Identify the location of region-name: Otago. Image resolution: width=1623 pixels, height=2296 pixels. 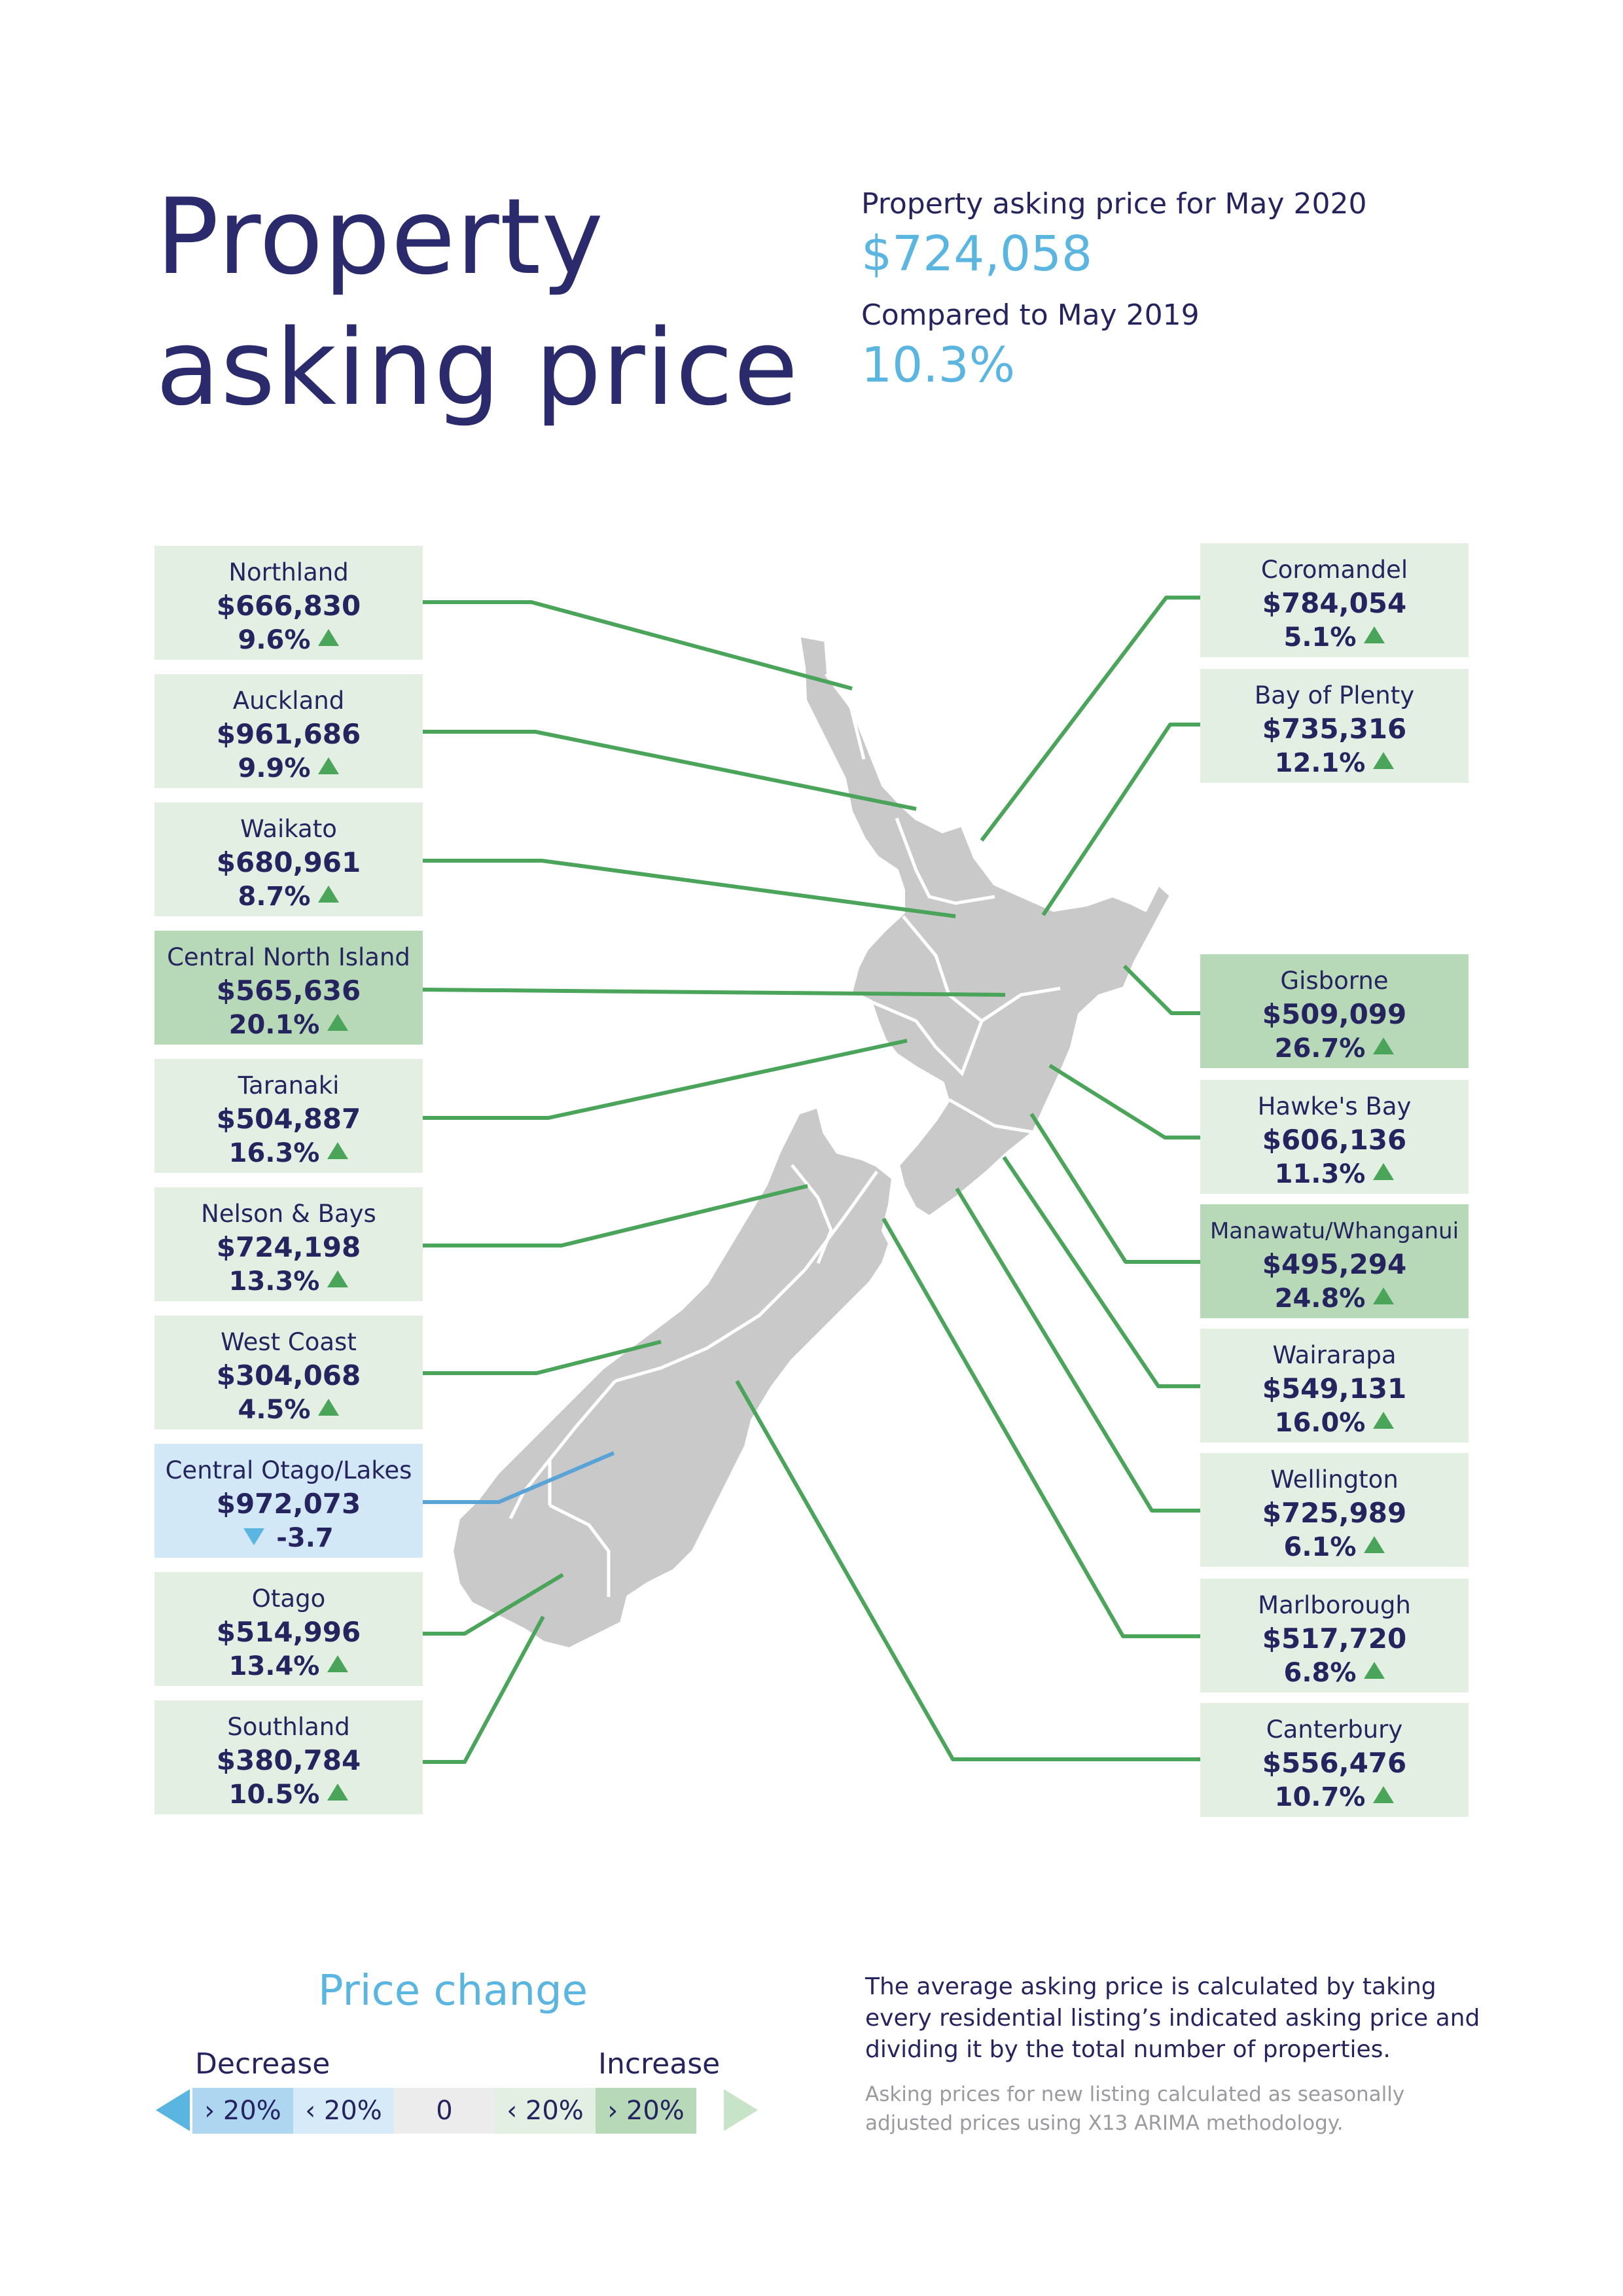
(288, 1599).